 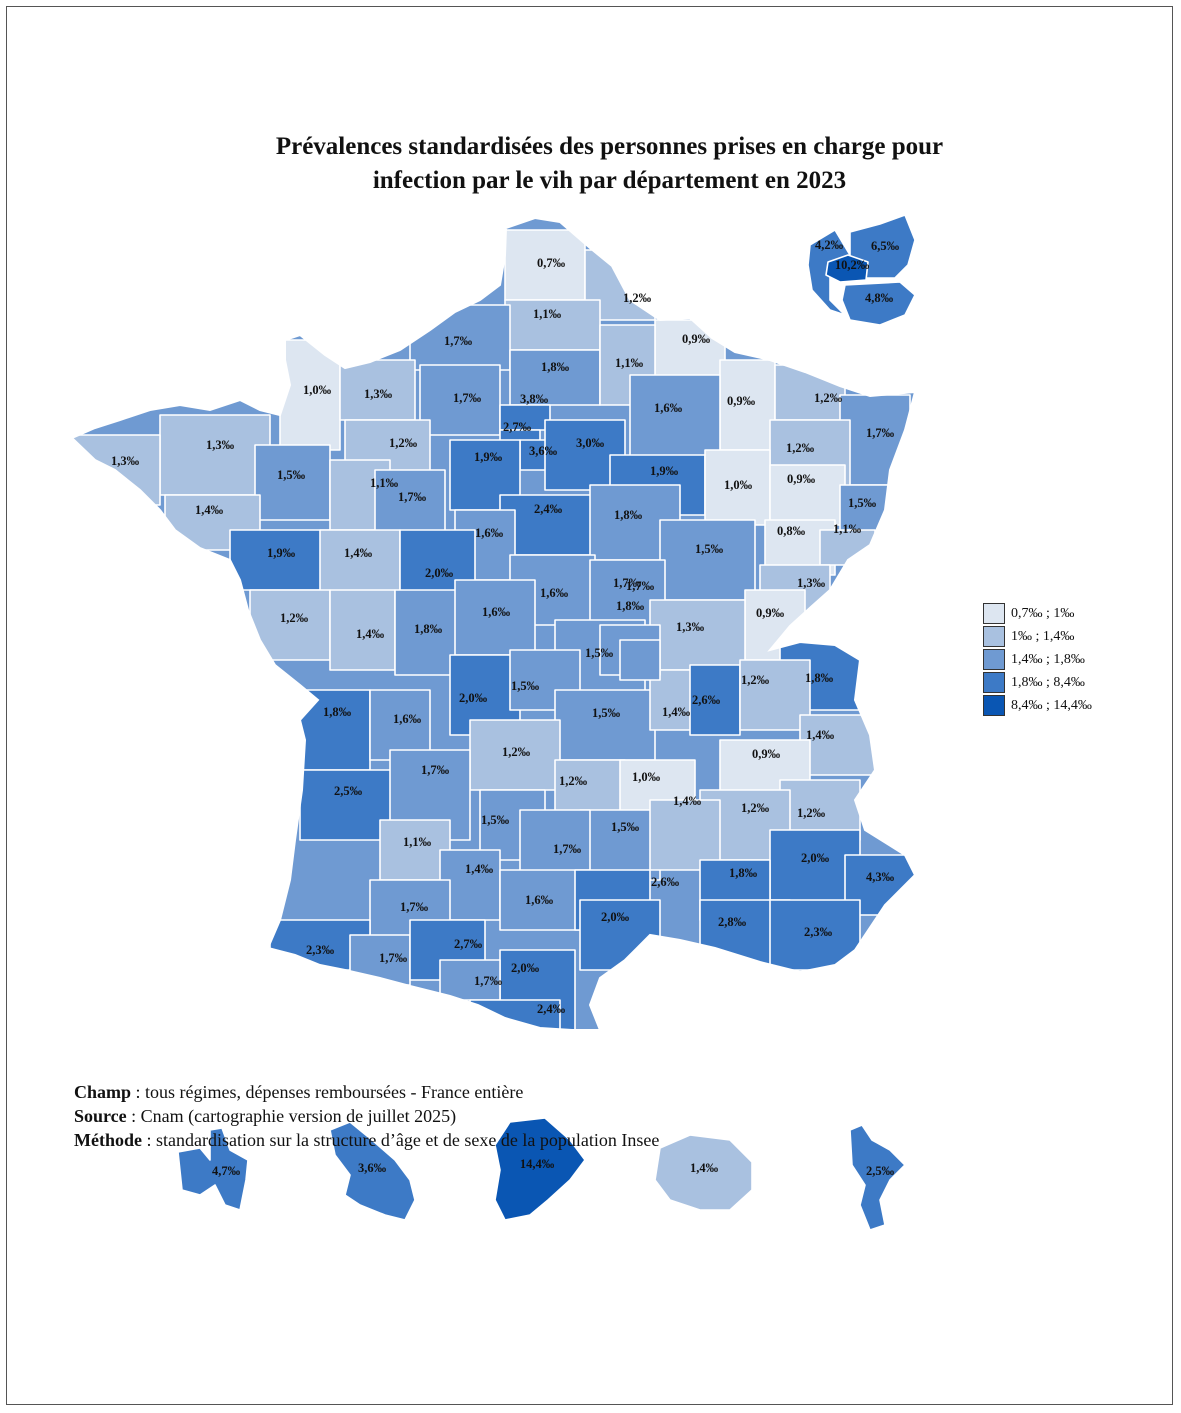 What do you see at coordinates (468, 944) in the screenshot?
I see `department-value-label: 2,7‰` at bounding box center [468, 944].